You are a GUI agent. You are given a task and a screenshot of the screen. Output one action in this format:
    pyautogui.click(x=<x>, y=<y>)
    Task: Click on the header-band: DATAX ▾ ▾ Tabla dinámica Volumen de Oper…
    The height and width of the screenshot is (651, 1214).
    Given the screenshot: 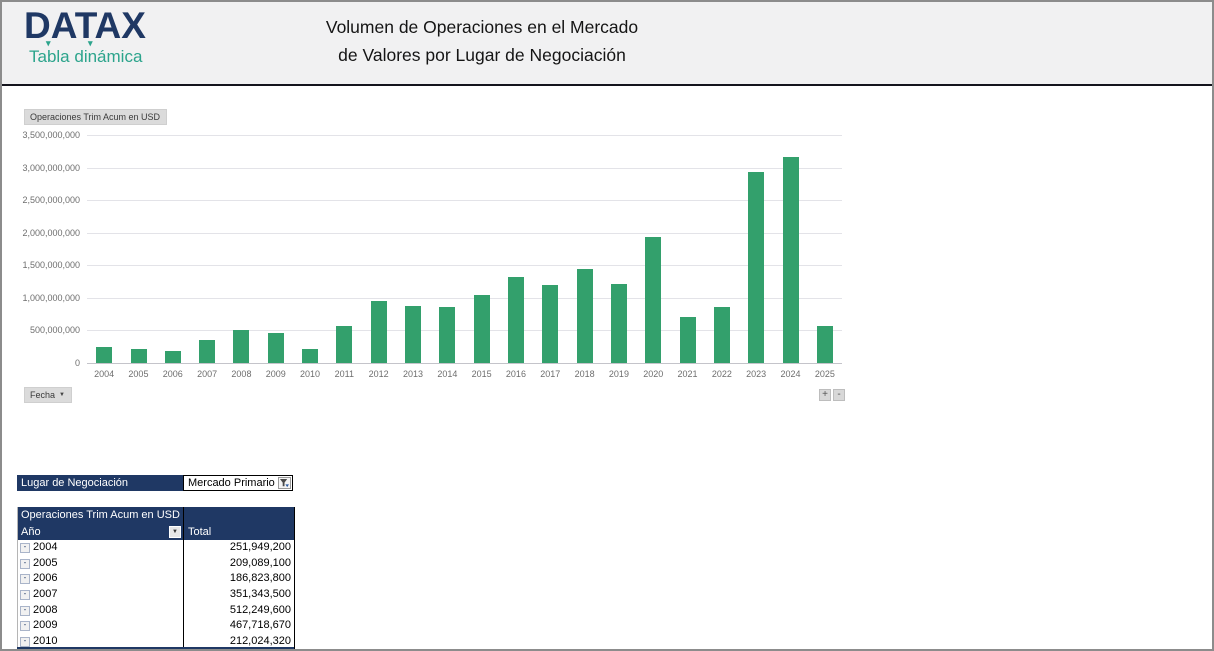 What is the action you would take?
    pyautogui.click(x=607, y=44)
    